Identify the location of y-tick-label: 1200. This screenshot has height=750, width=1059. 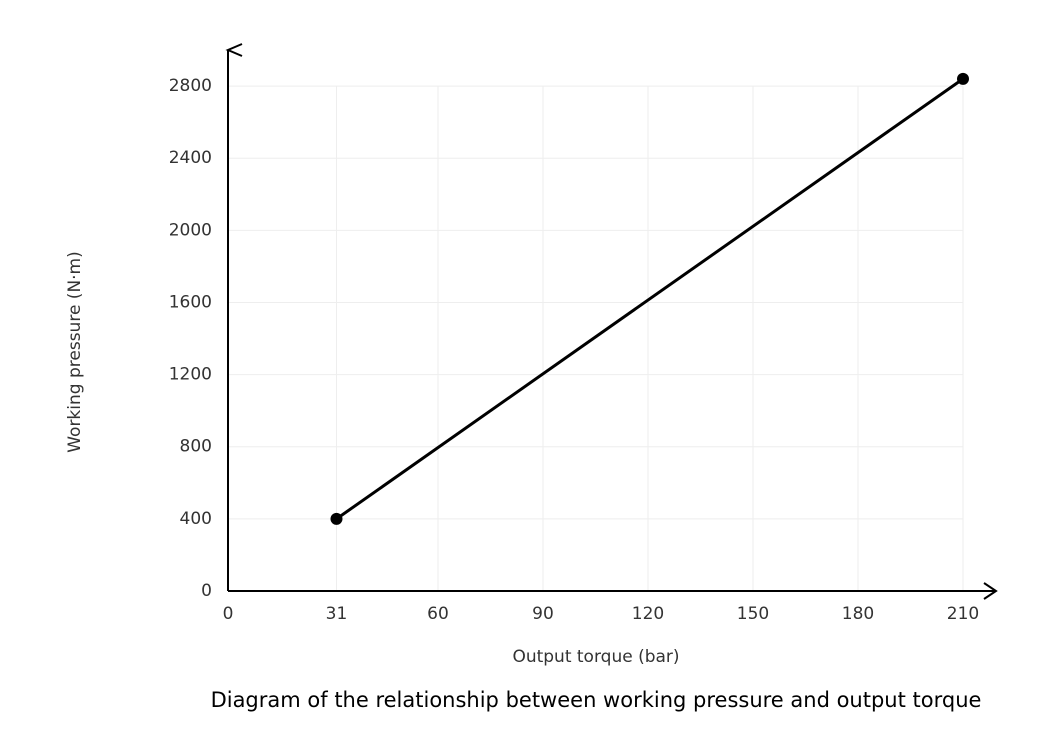
(190, 375).